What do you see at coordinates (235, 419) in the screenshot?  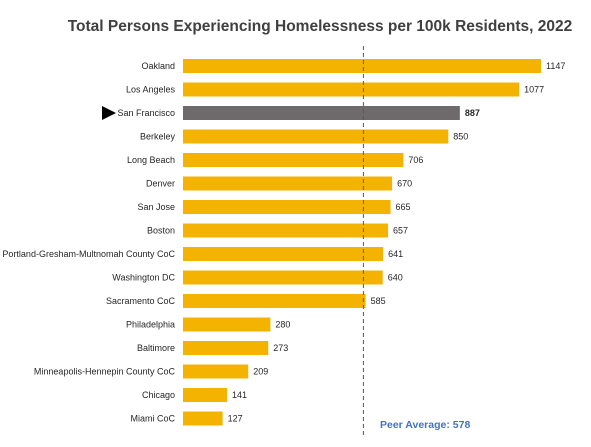 I see `value-label: 127` at bounding box center [235, 419].